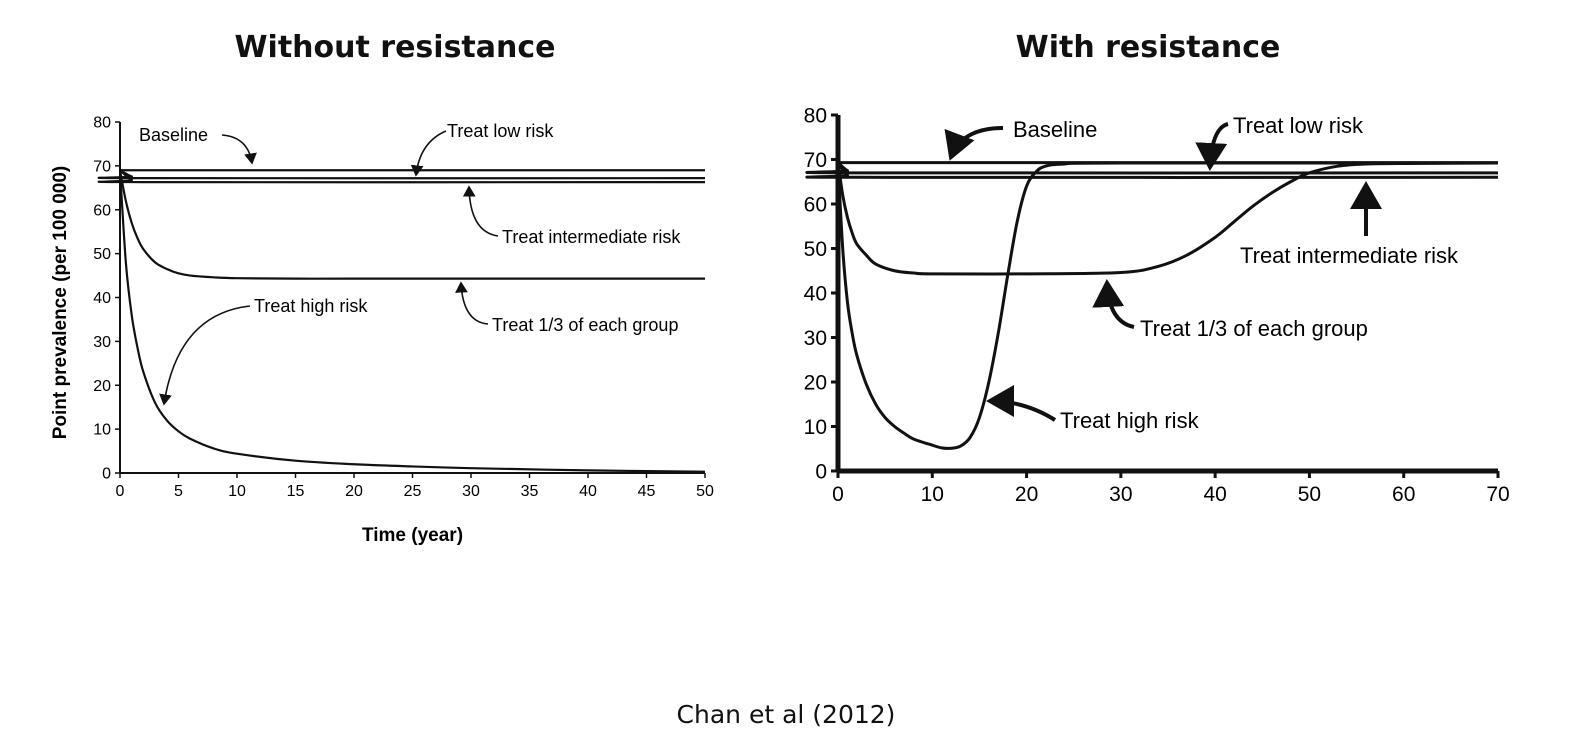 Image resolution: width=1572 pixels, height=752 pixels. What do you see at coordinates (413, 491) in the screenshot?
I see `x-tick-label: 25` at bounding box center [413, 491].